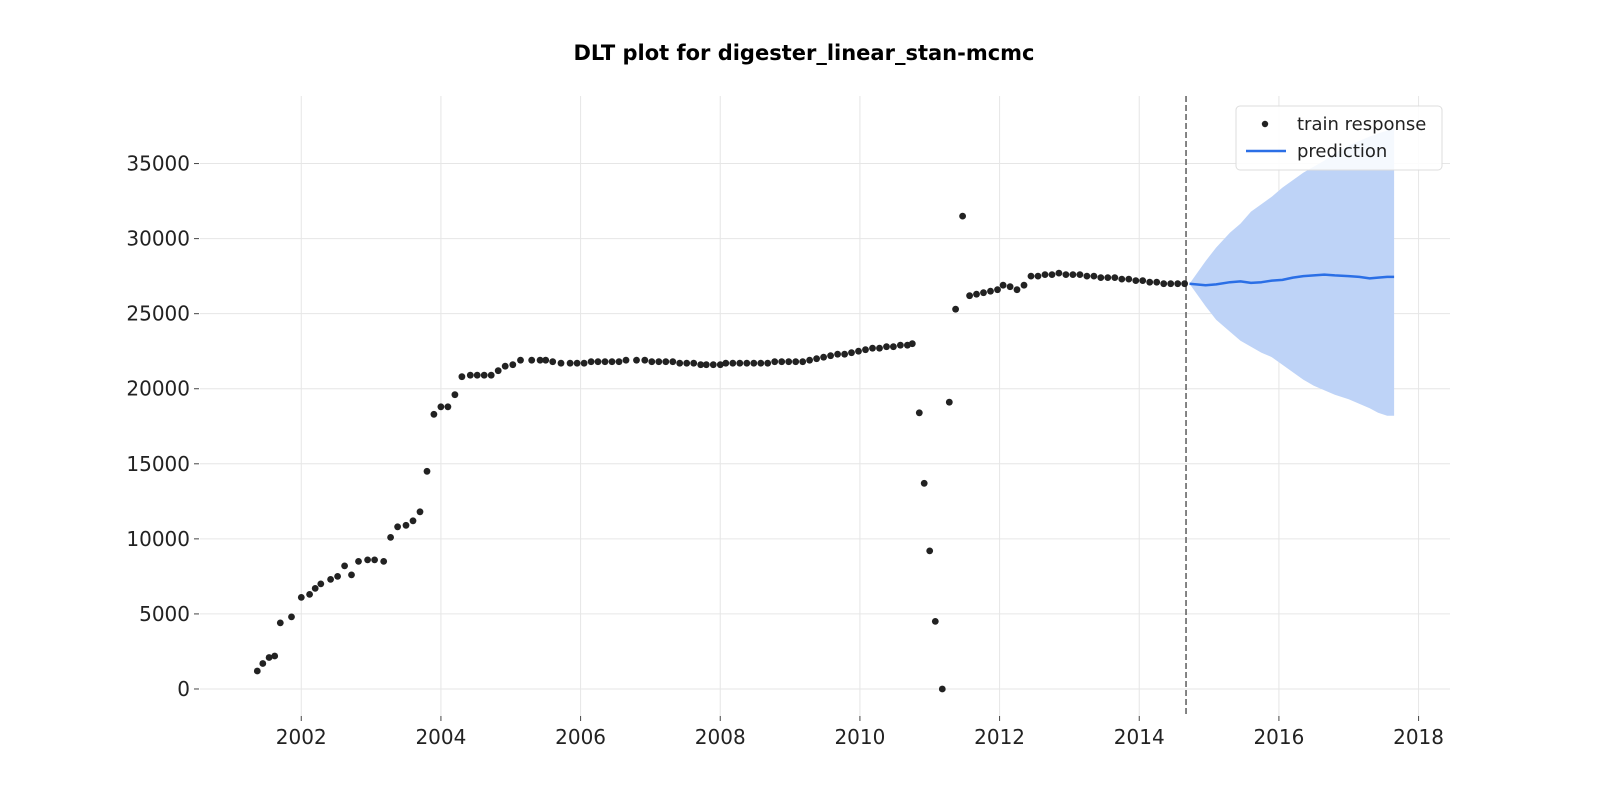 The height and width of the screenshot is (800, 1600). I want to click on chart-title: DLT plot for digester_linear_stan-mcmc, so click(803, 53).